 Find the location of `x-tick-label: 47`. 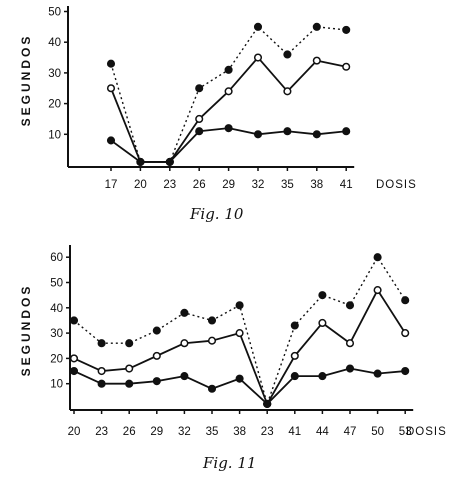

x-tick-label: 47 is located at coordinates (350, 432).